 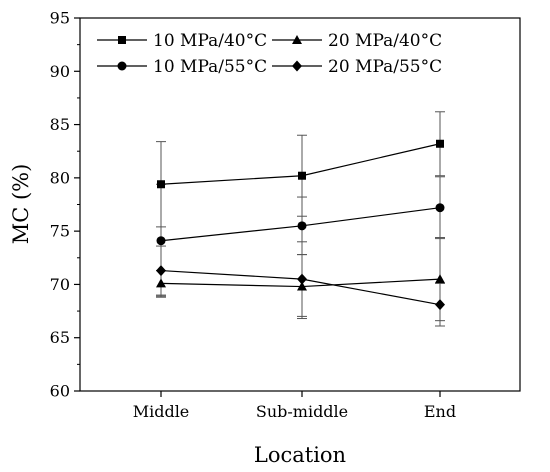 I want to click on y-axis: 60 65 70 75 80 85 90 95, so click(x=65, y=205).